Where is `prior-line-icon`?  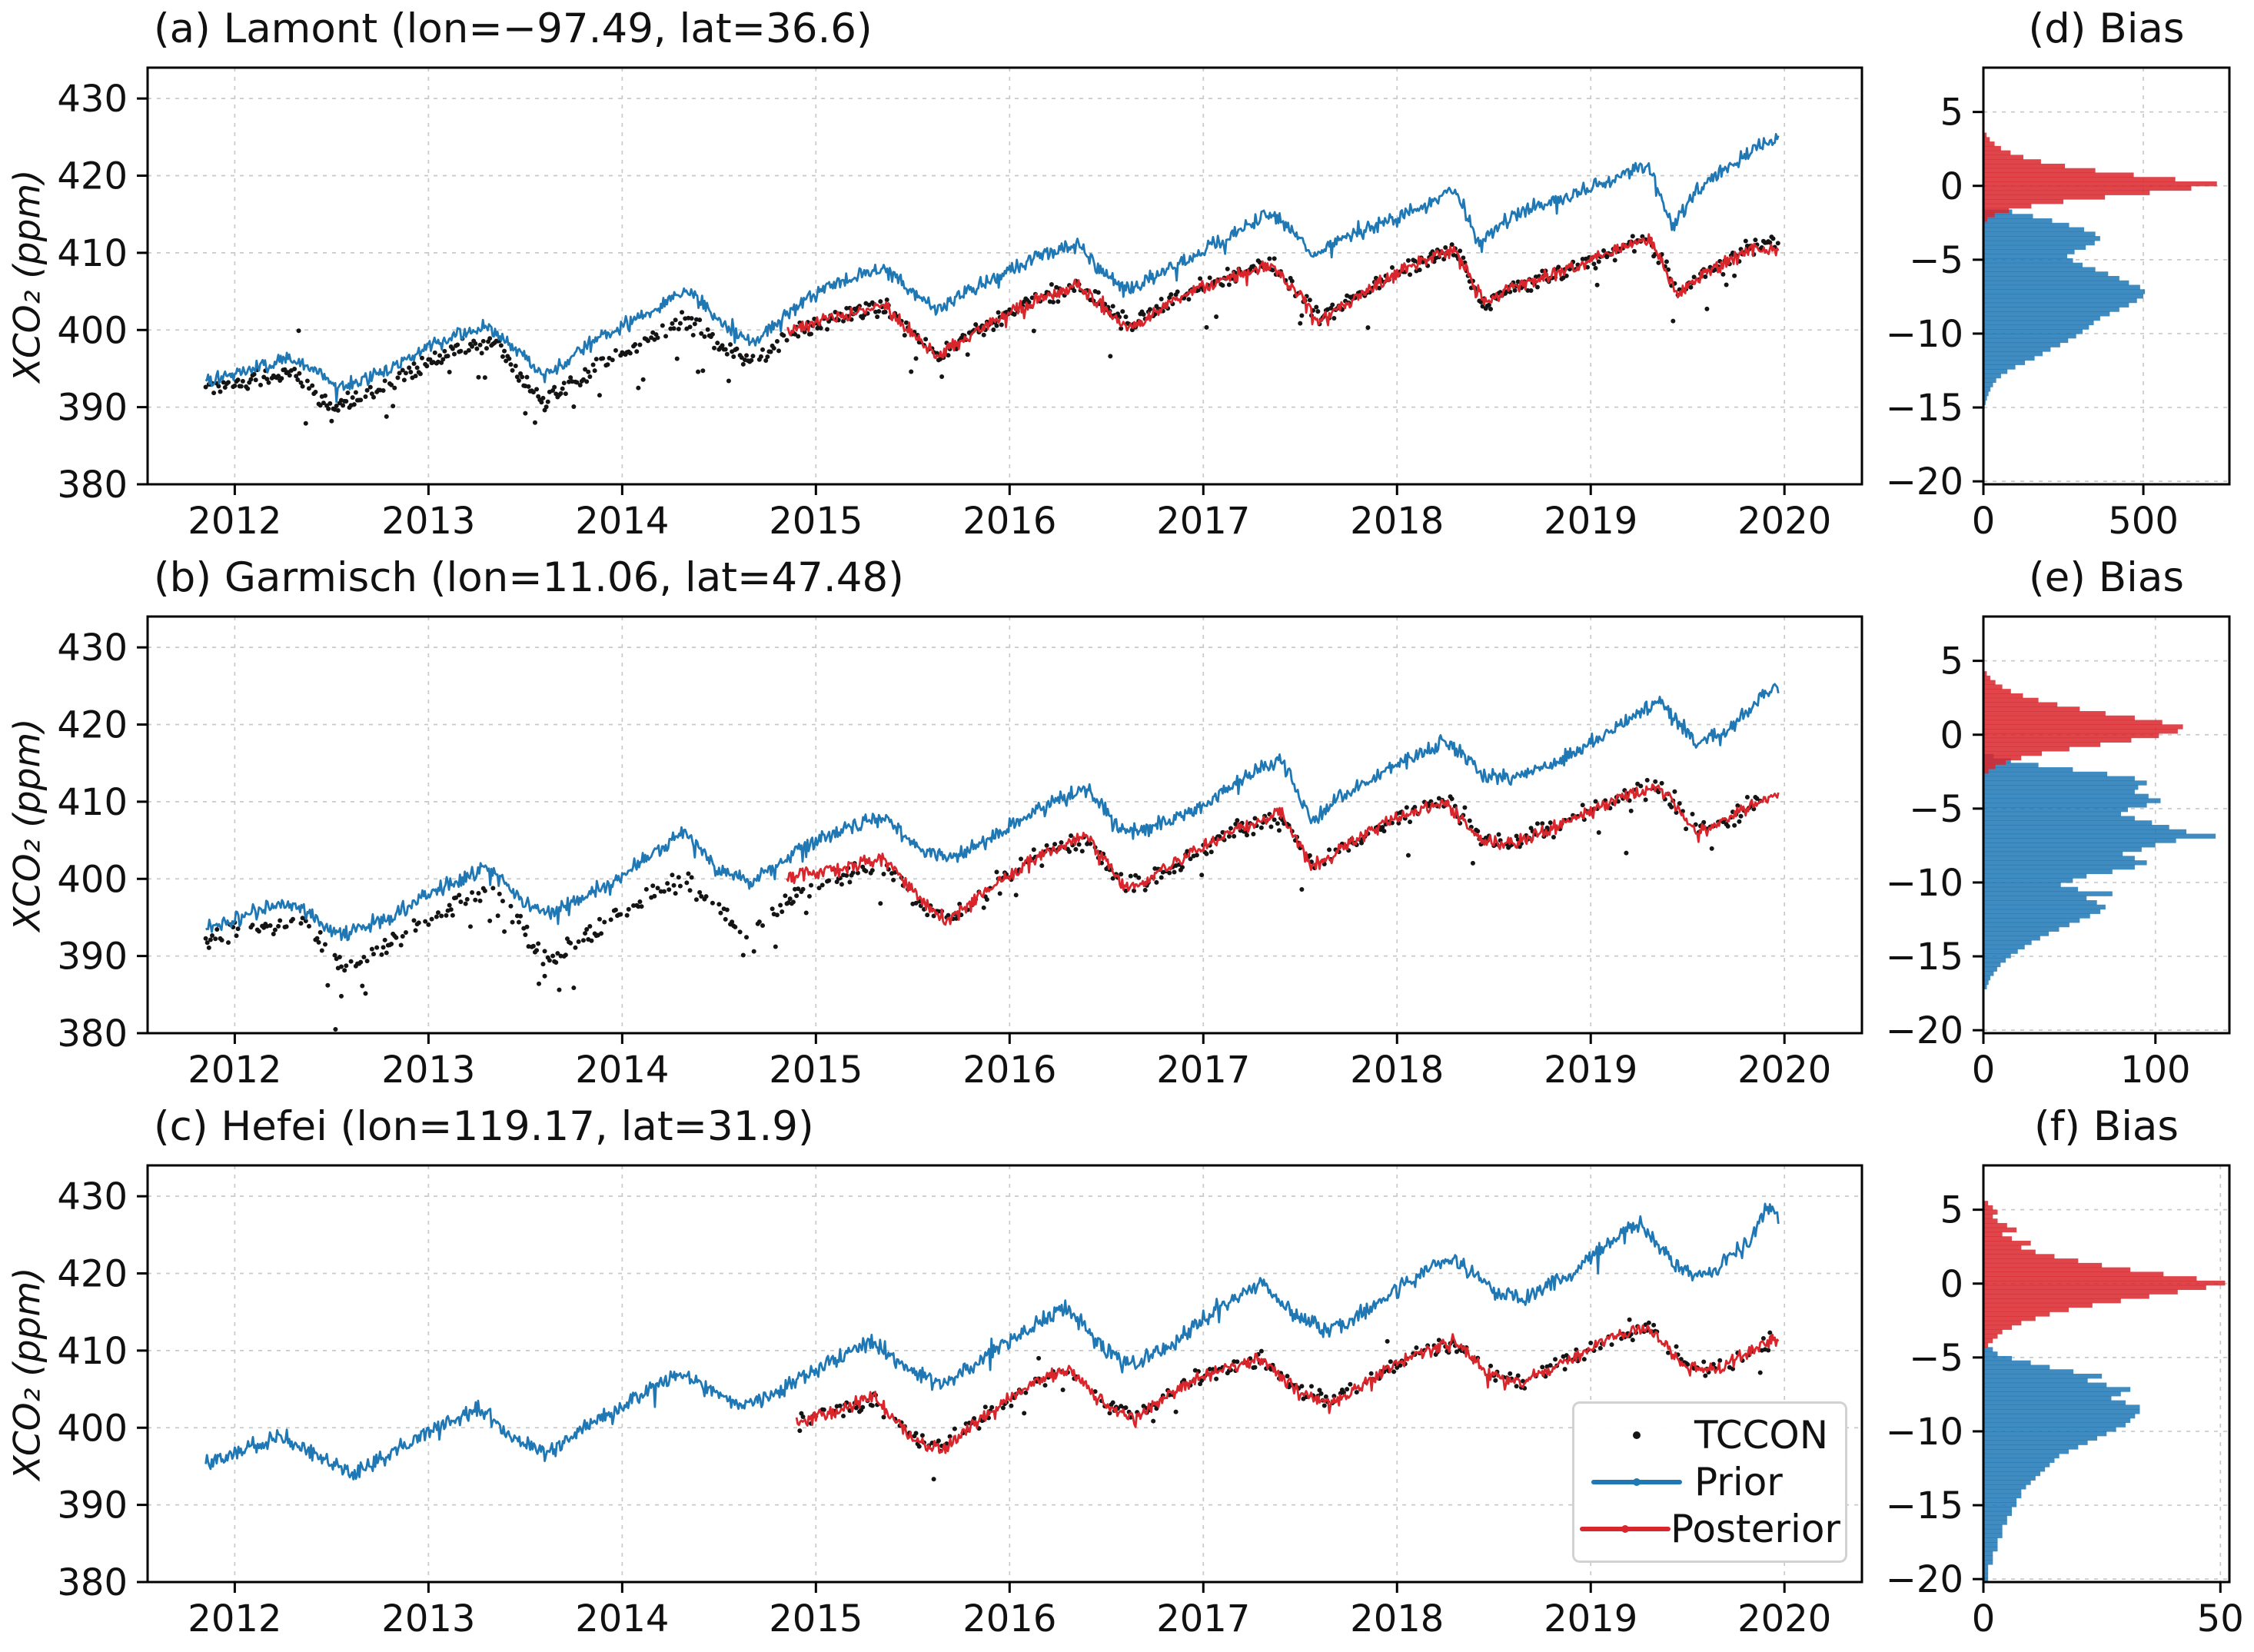 prior-line-icon is located at coordinates (1637, 1481).